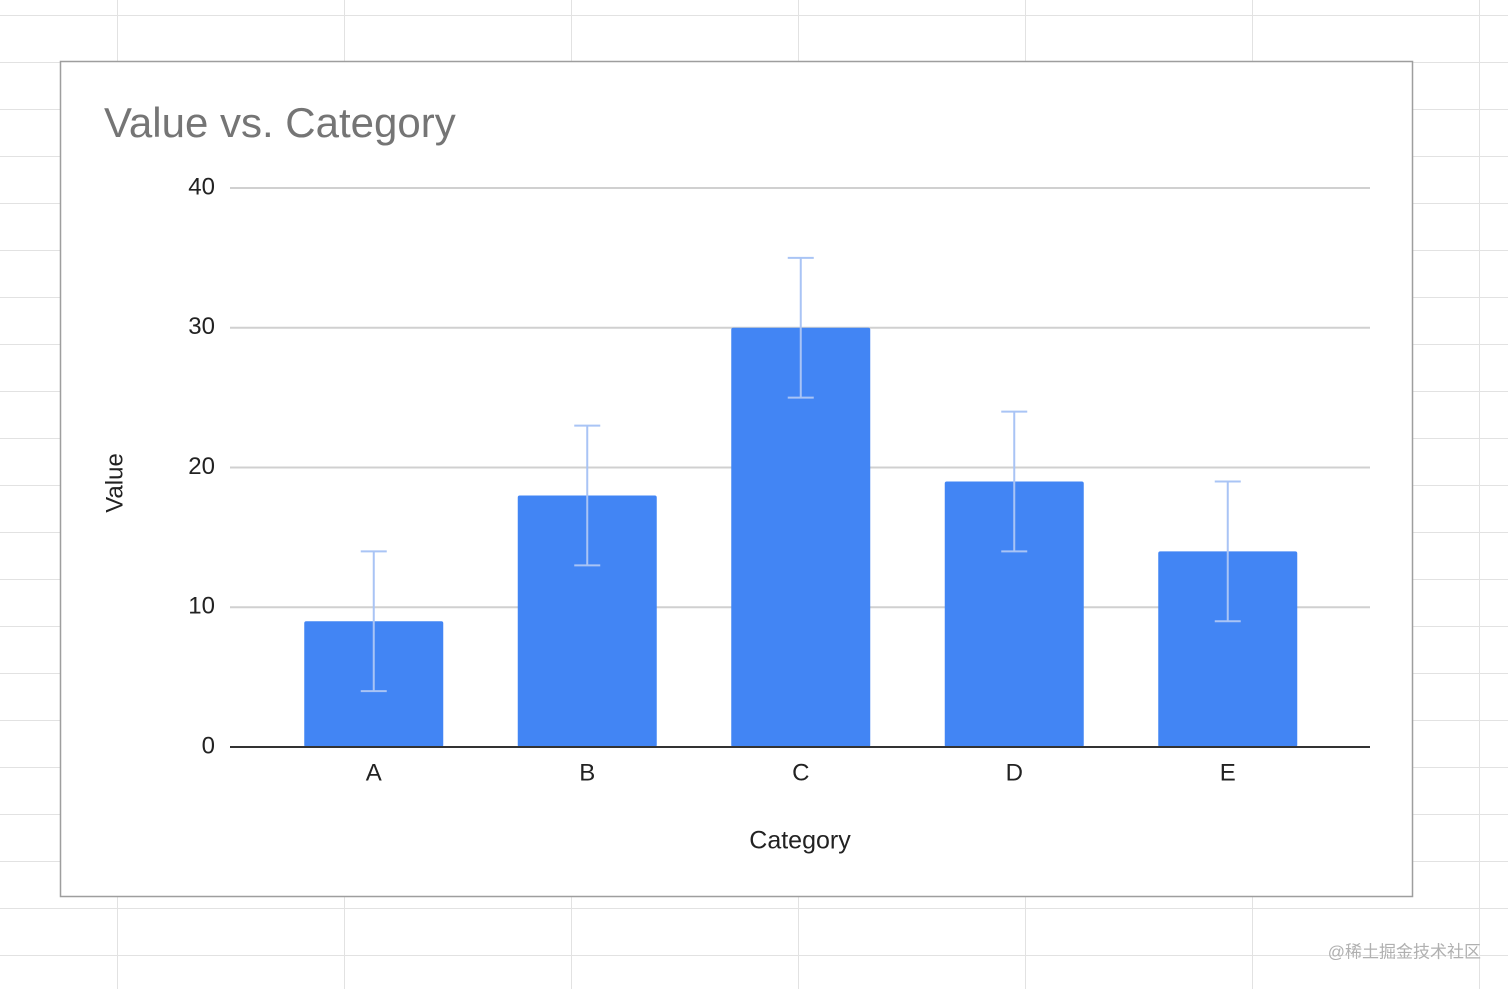 The width and height of the screenshot is (1508, 989). What do you see at coordinates (201, 606) in the screenshot?
I see `y-tick-label: 10` at bounding box center [201, 606].